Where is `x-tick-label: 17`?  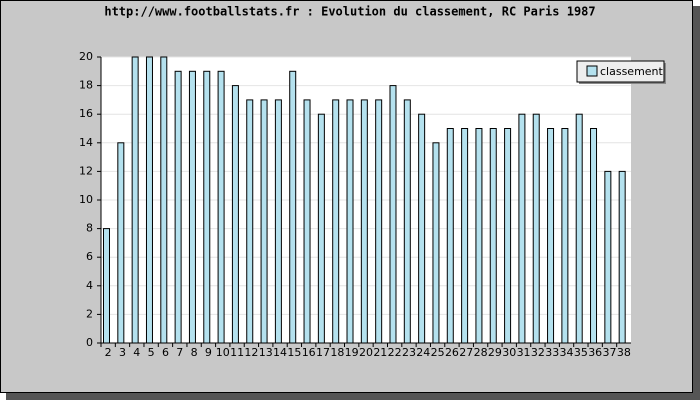
x-tick-label: 17 is located at coordinates (323, 352).